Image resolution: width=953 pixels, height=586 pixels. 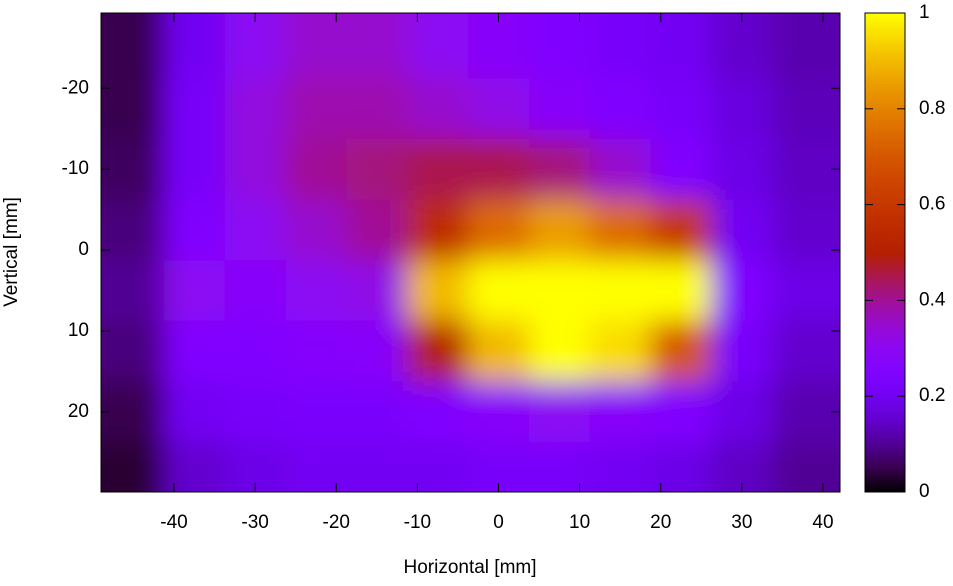 What do you see at coordinates (924, 491) in the screenshot?
I see `colorbar-tick-label: 0` at bounding box center [924, 491].